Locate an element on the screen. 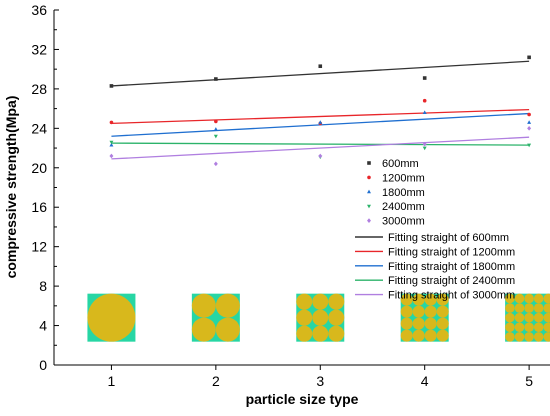 Image resolution: width=550 pixels, height=416 pixels. legend-label: 3000mm is located at coordinates (403, 222).